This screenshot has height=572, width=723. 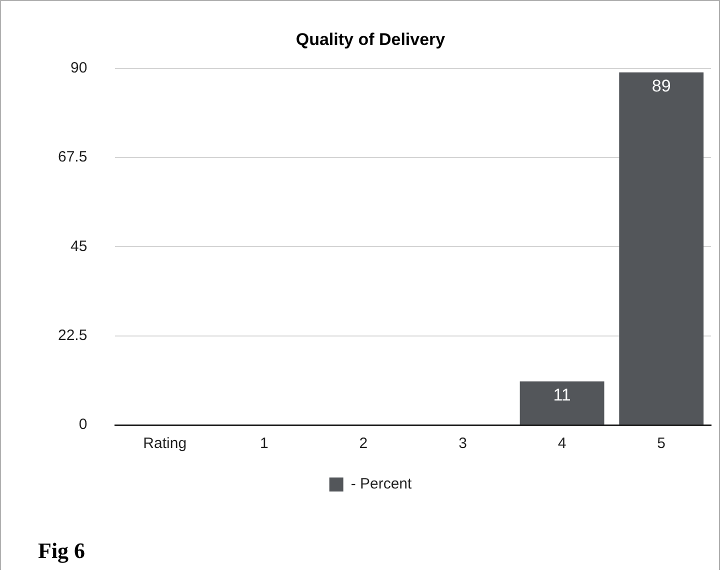 I want to click on data-label: 11, so click(x=562, y=395).